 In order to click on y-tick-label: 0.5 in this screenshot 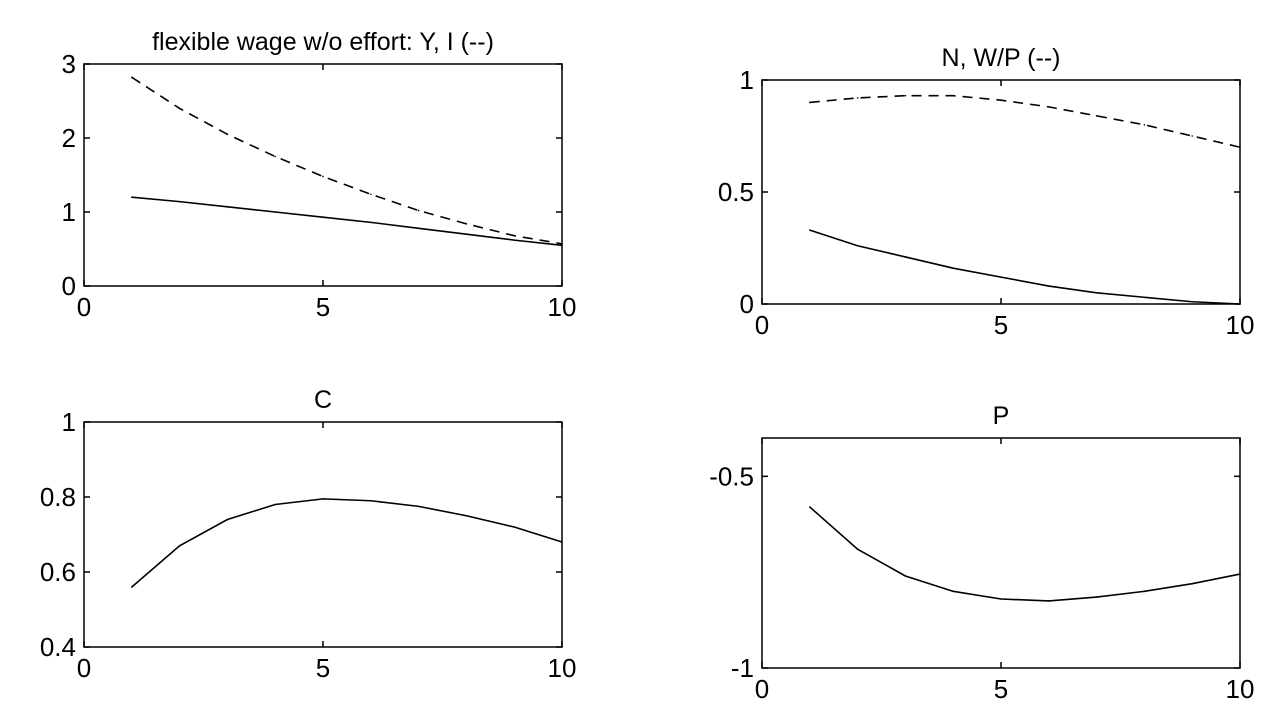, I will do `click(736, 192)`.